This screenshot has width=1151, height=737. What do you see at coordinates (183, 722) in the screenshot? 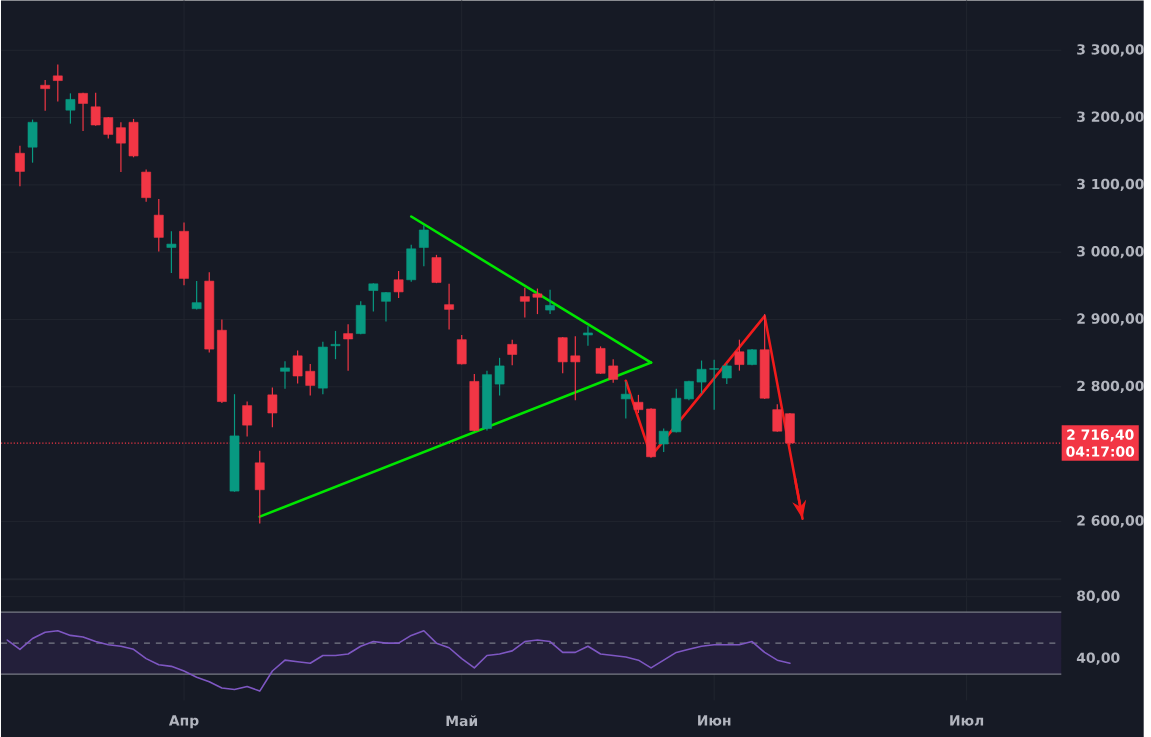
I see `x-tick-label: Апр` at bounding box center [183, 722].